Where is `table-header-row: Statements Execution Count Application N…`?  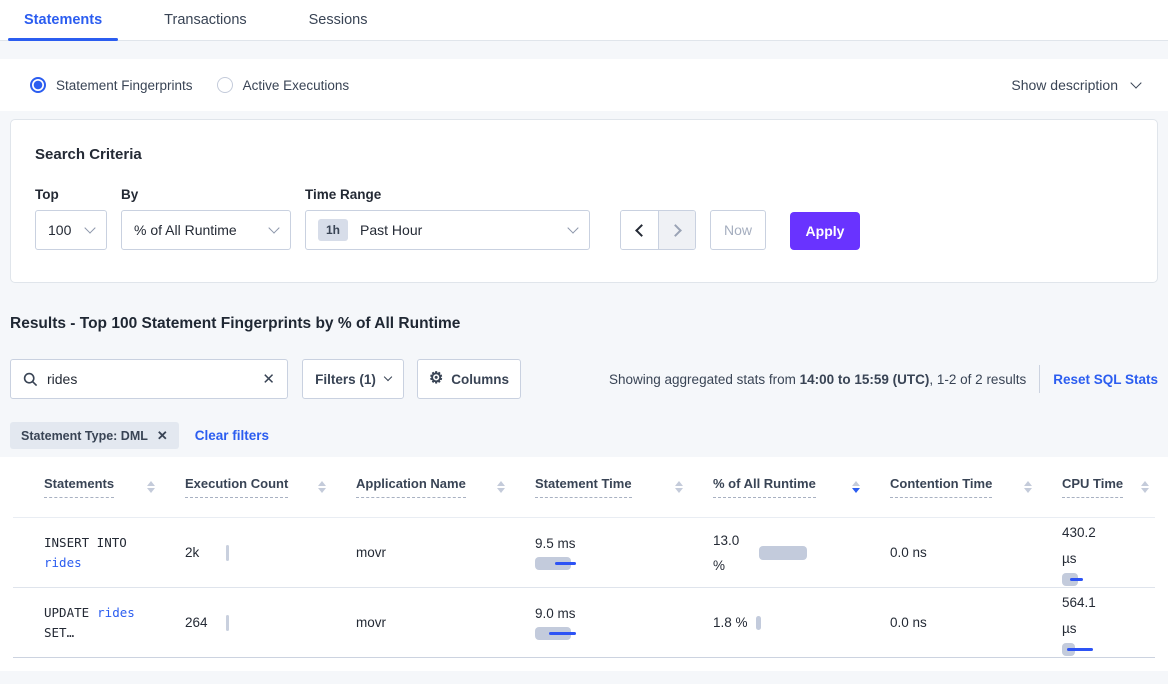
table-header-row: Statements Execution Count Application N… is located at coordinates (584, 487).